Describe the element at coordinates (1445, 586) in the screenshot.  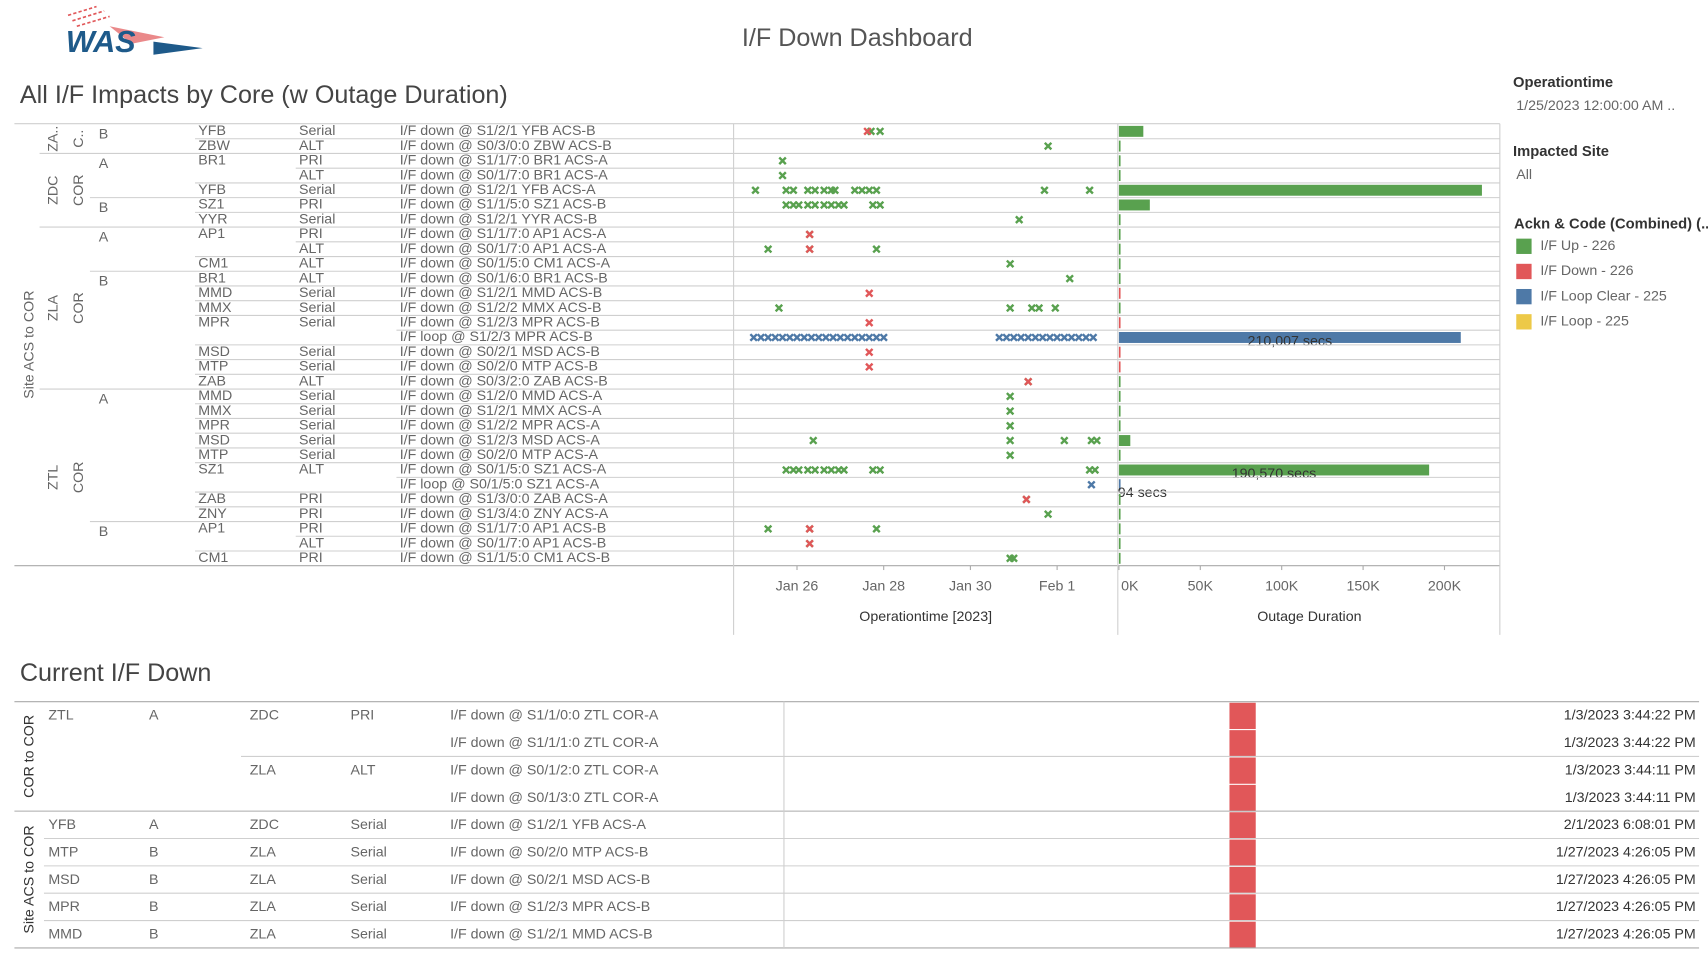
I see `x-tick-label: 200K` at that location.